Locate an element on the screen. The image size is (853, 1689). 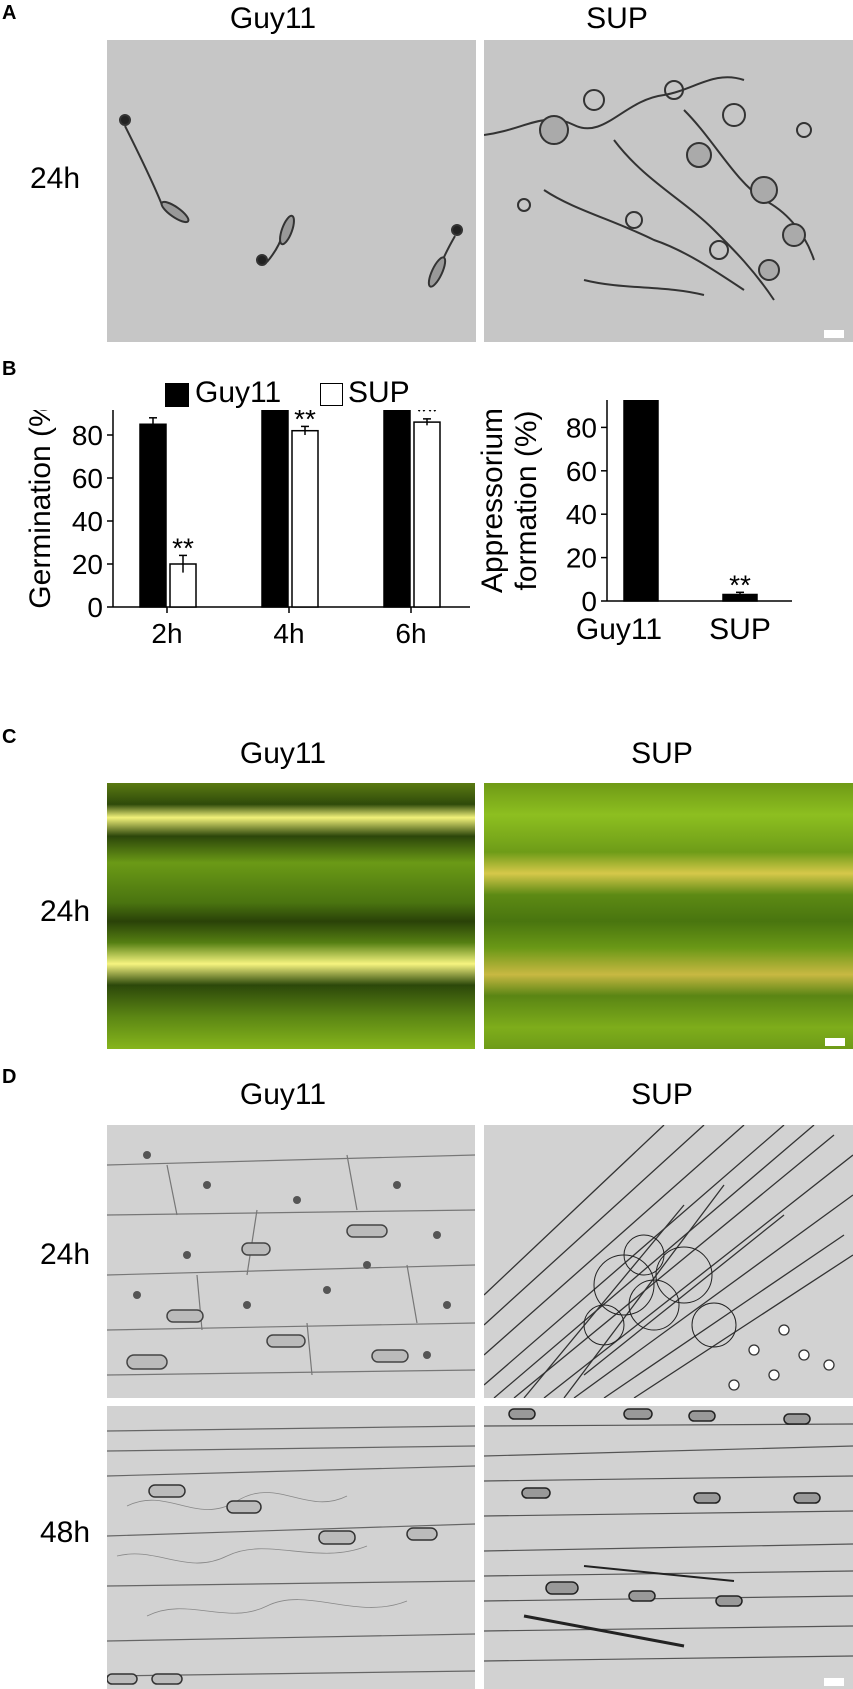
legend-label-guy11: Guy11 is located at coordinates (238, 392).